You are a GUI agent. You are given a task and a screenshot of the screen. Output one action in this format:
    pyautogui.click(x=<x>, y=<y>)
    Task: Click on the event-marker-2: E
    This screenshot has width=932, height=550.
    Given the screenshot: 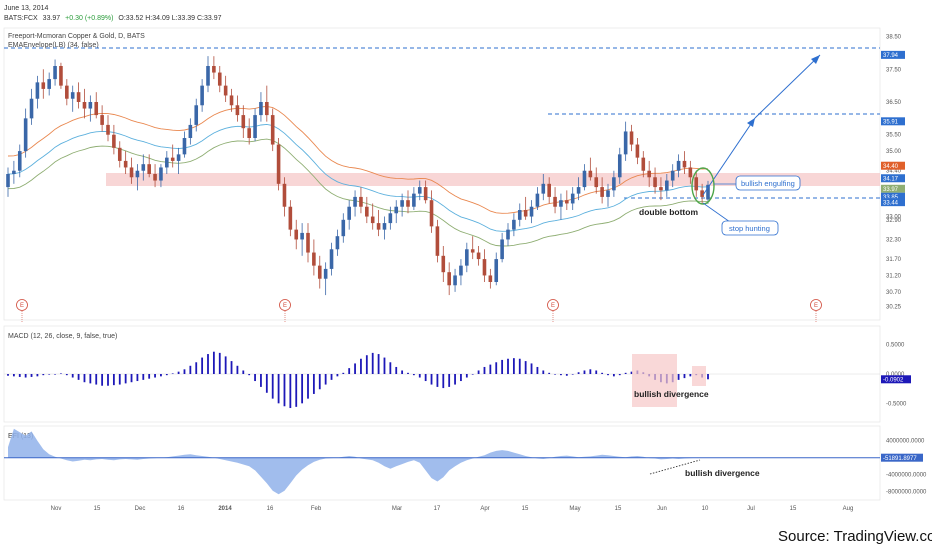 What is the action you would take?
    pyautogui.click(x=285, y=311)
    